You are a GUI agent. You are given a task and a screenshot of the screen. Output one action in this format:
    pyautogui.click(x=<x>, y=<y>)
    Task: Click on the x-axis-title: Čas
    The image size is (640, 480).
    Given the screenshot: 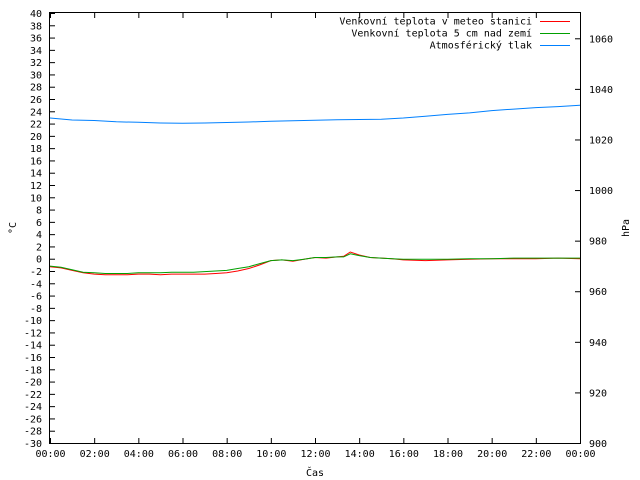 What is the action you would take?
    pyautogui.click(x=315, y=472)
    